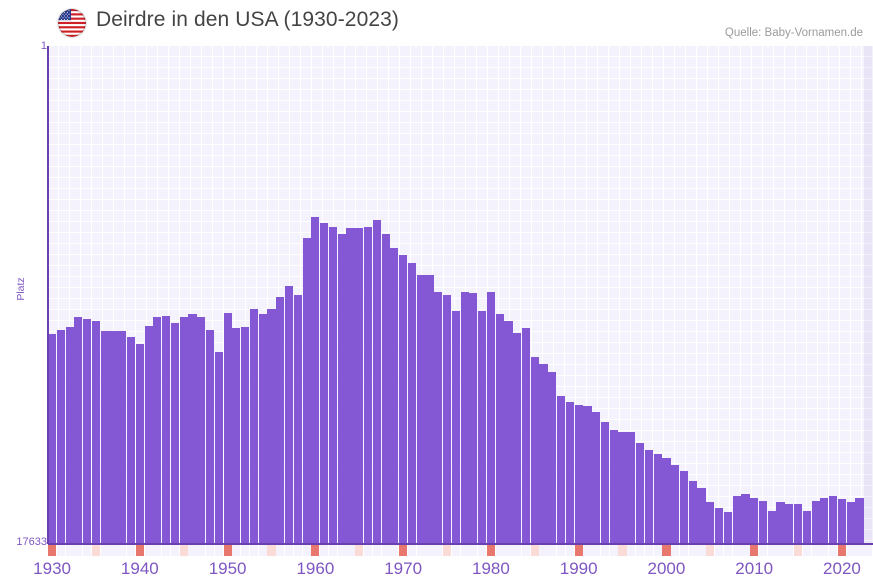 The image size is (873, 587). What do you see at coordinates (60, 436) in the screenshot?
I see `bar-1931` at bounding box center [60, 436].